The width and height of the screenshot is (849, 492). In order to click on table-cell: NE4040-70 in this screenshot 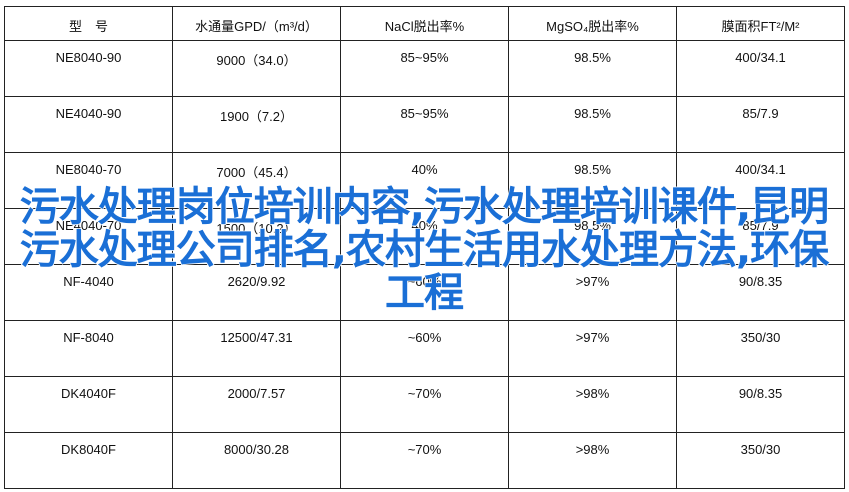, I will do `click(88, 236)`.